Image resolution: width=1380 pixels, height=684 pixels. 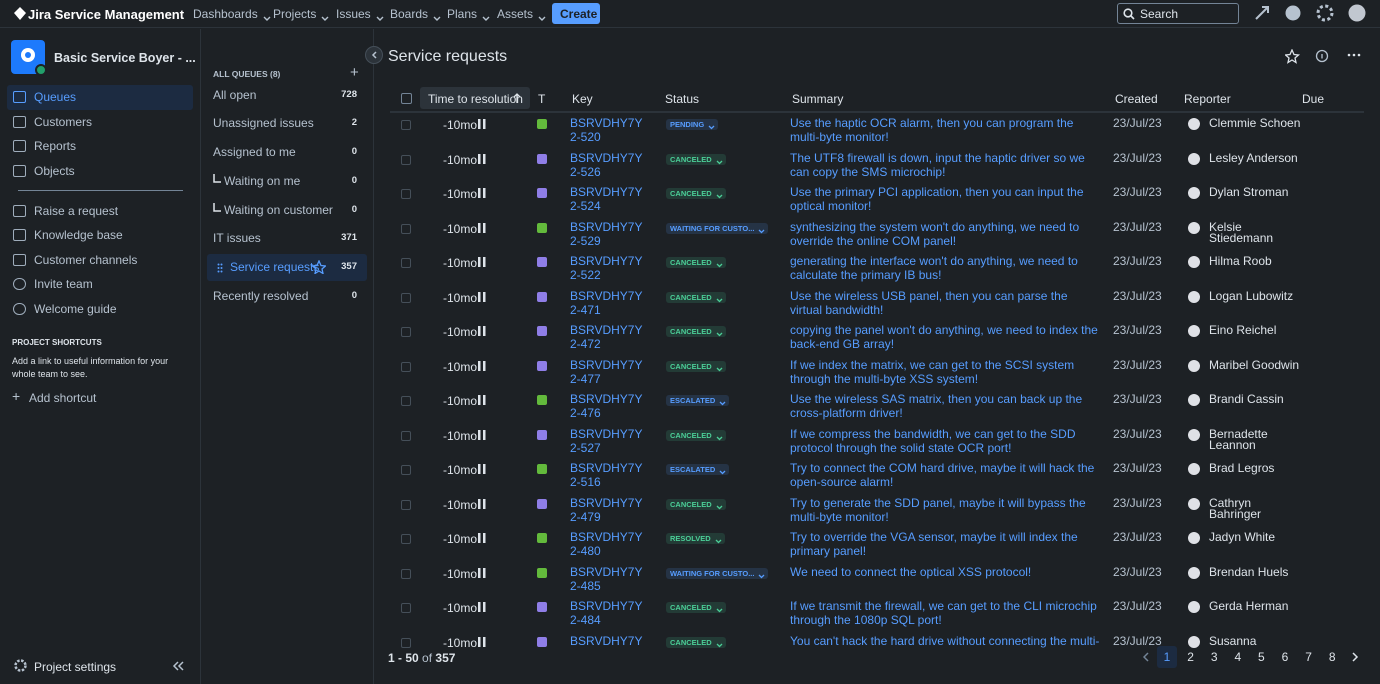 I want to click on queue-label: Assigned to me, so click(x=254, y=152).